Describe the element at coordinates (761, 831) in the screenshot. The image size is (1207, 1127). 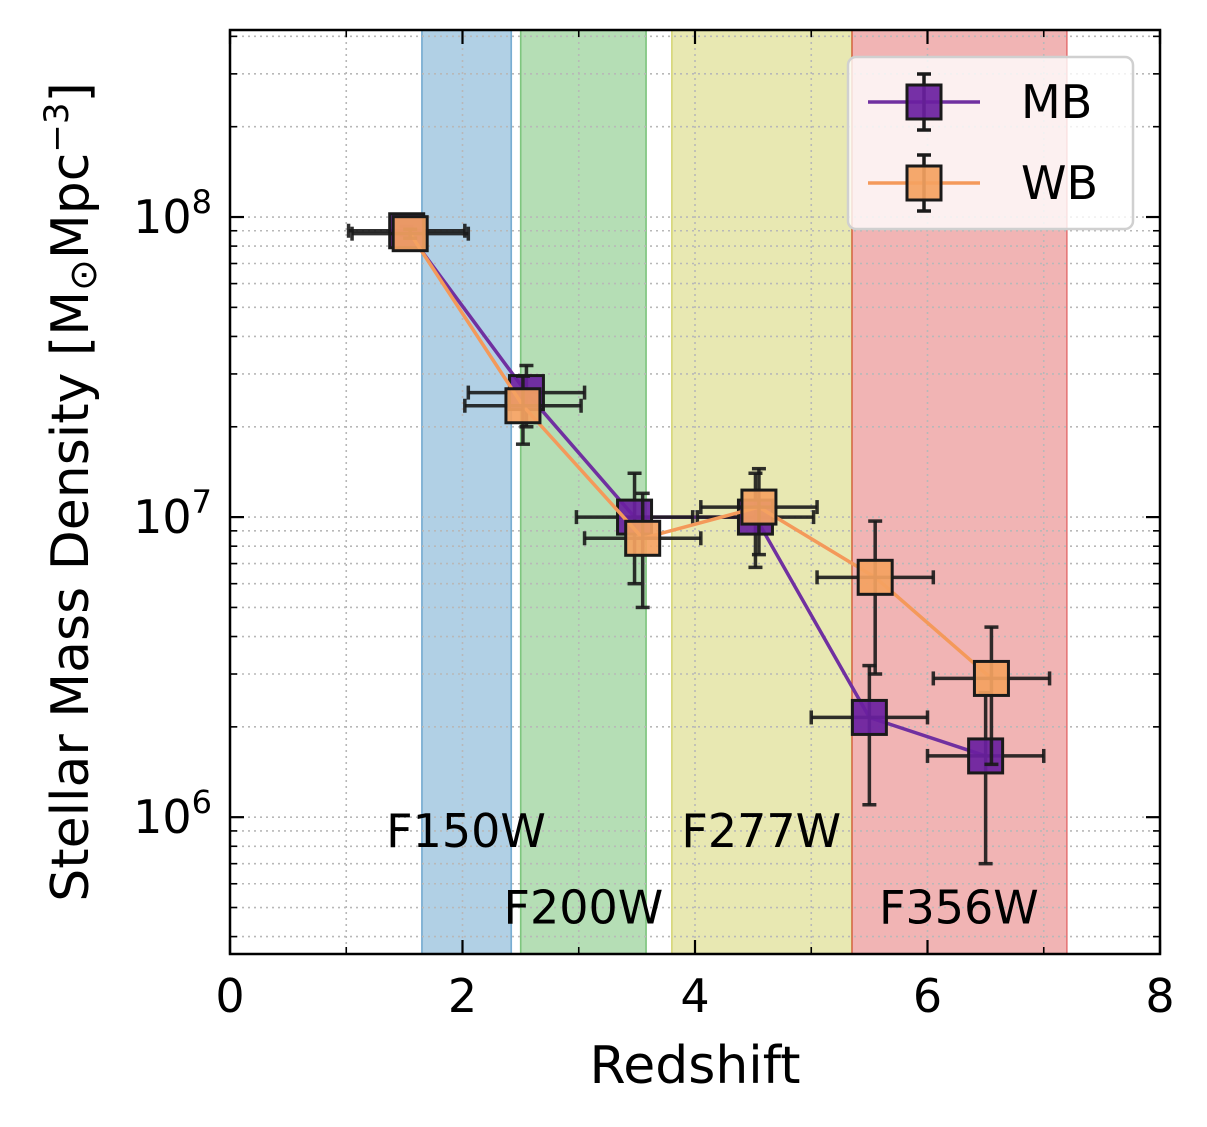
I see `band-label-f277w: F277W` at that location.